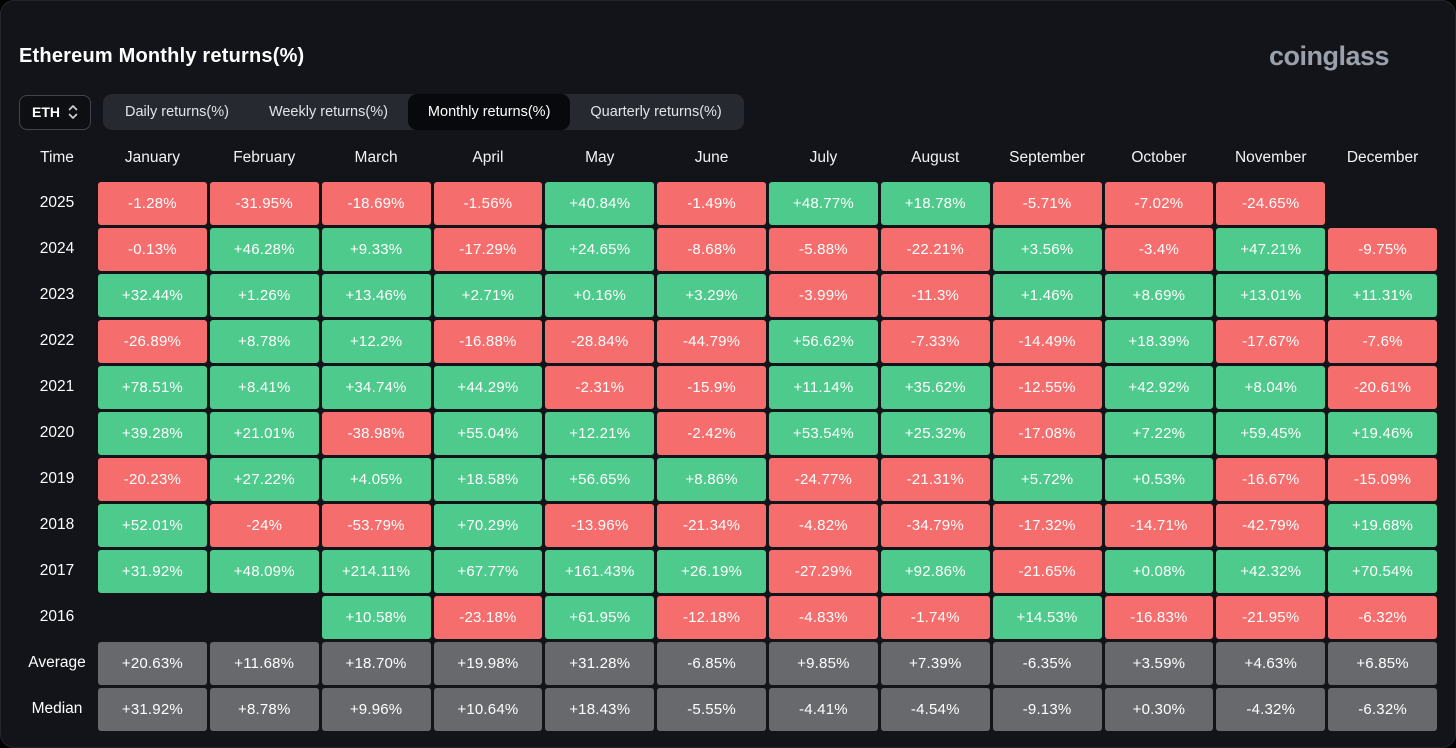 Image resolution: width=1456 pixels, height=748 pixels. What do you see at coordinates (57, 432) in the screenshot?
I see `row-label: 2020` at bounding box center [57, 432].